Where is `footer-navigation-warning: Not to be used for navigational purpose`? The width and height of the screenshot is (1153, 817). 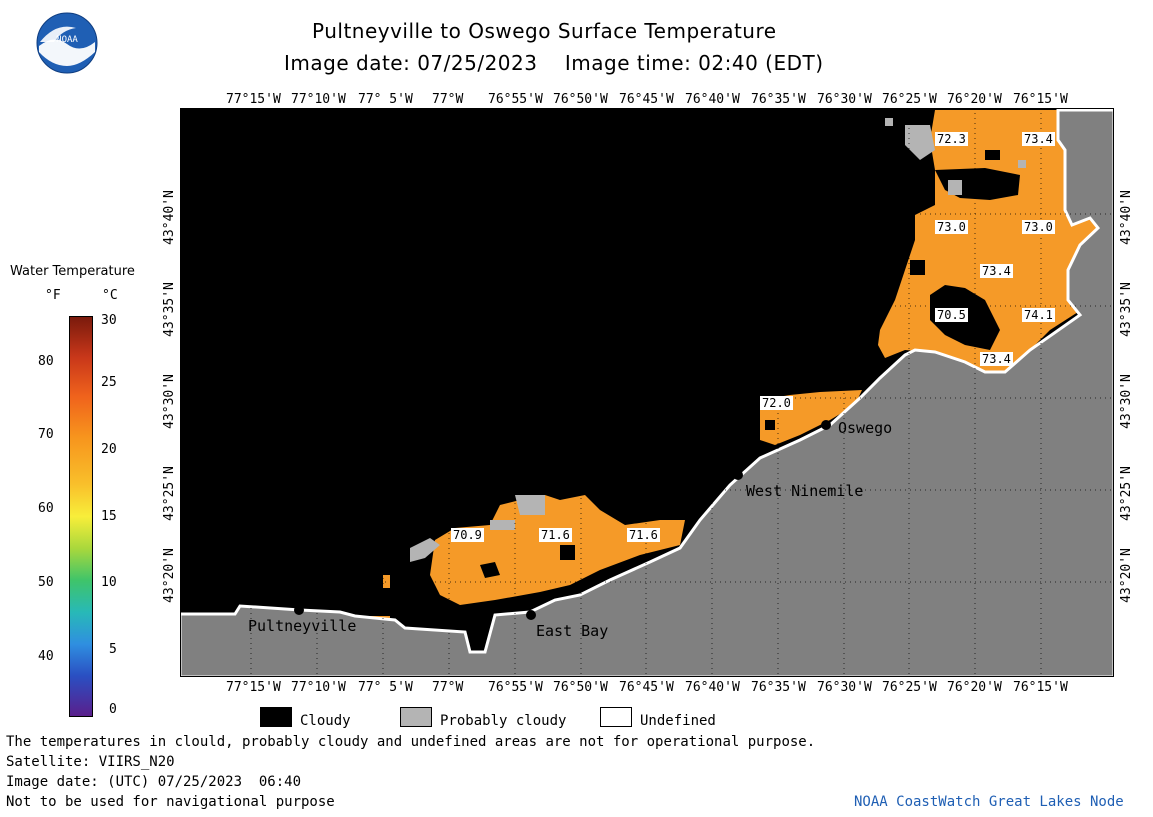 footer-navigation-warning: Not to be used for navigational purpose is located at coordinates (170, 802).